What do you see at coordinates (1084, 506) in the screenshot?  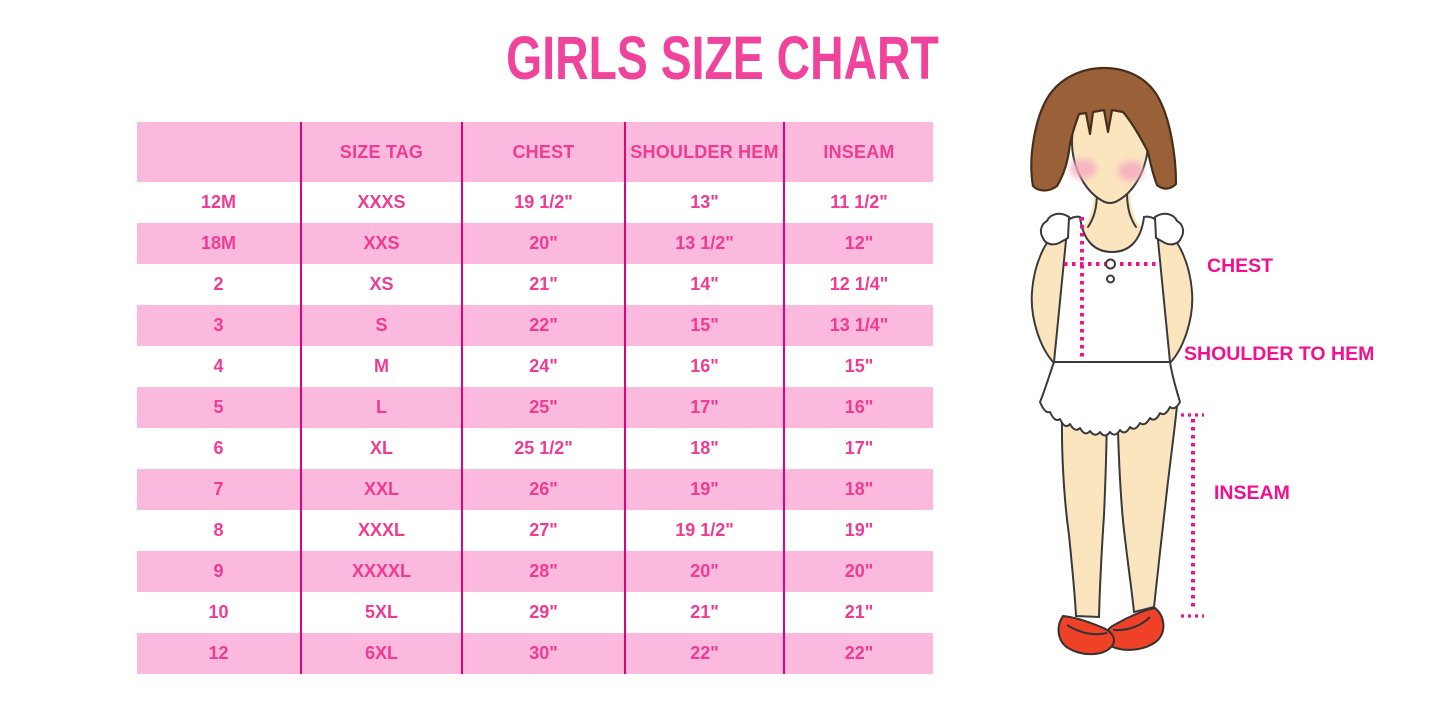 I see `girl-left-leg` at bounding box center [1084, 506].